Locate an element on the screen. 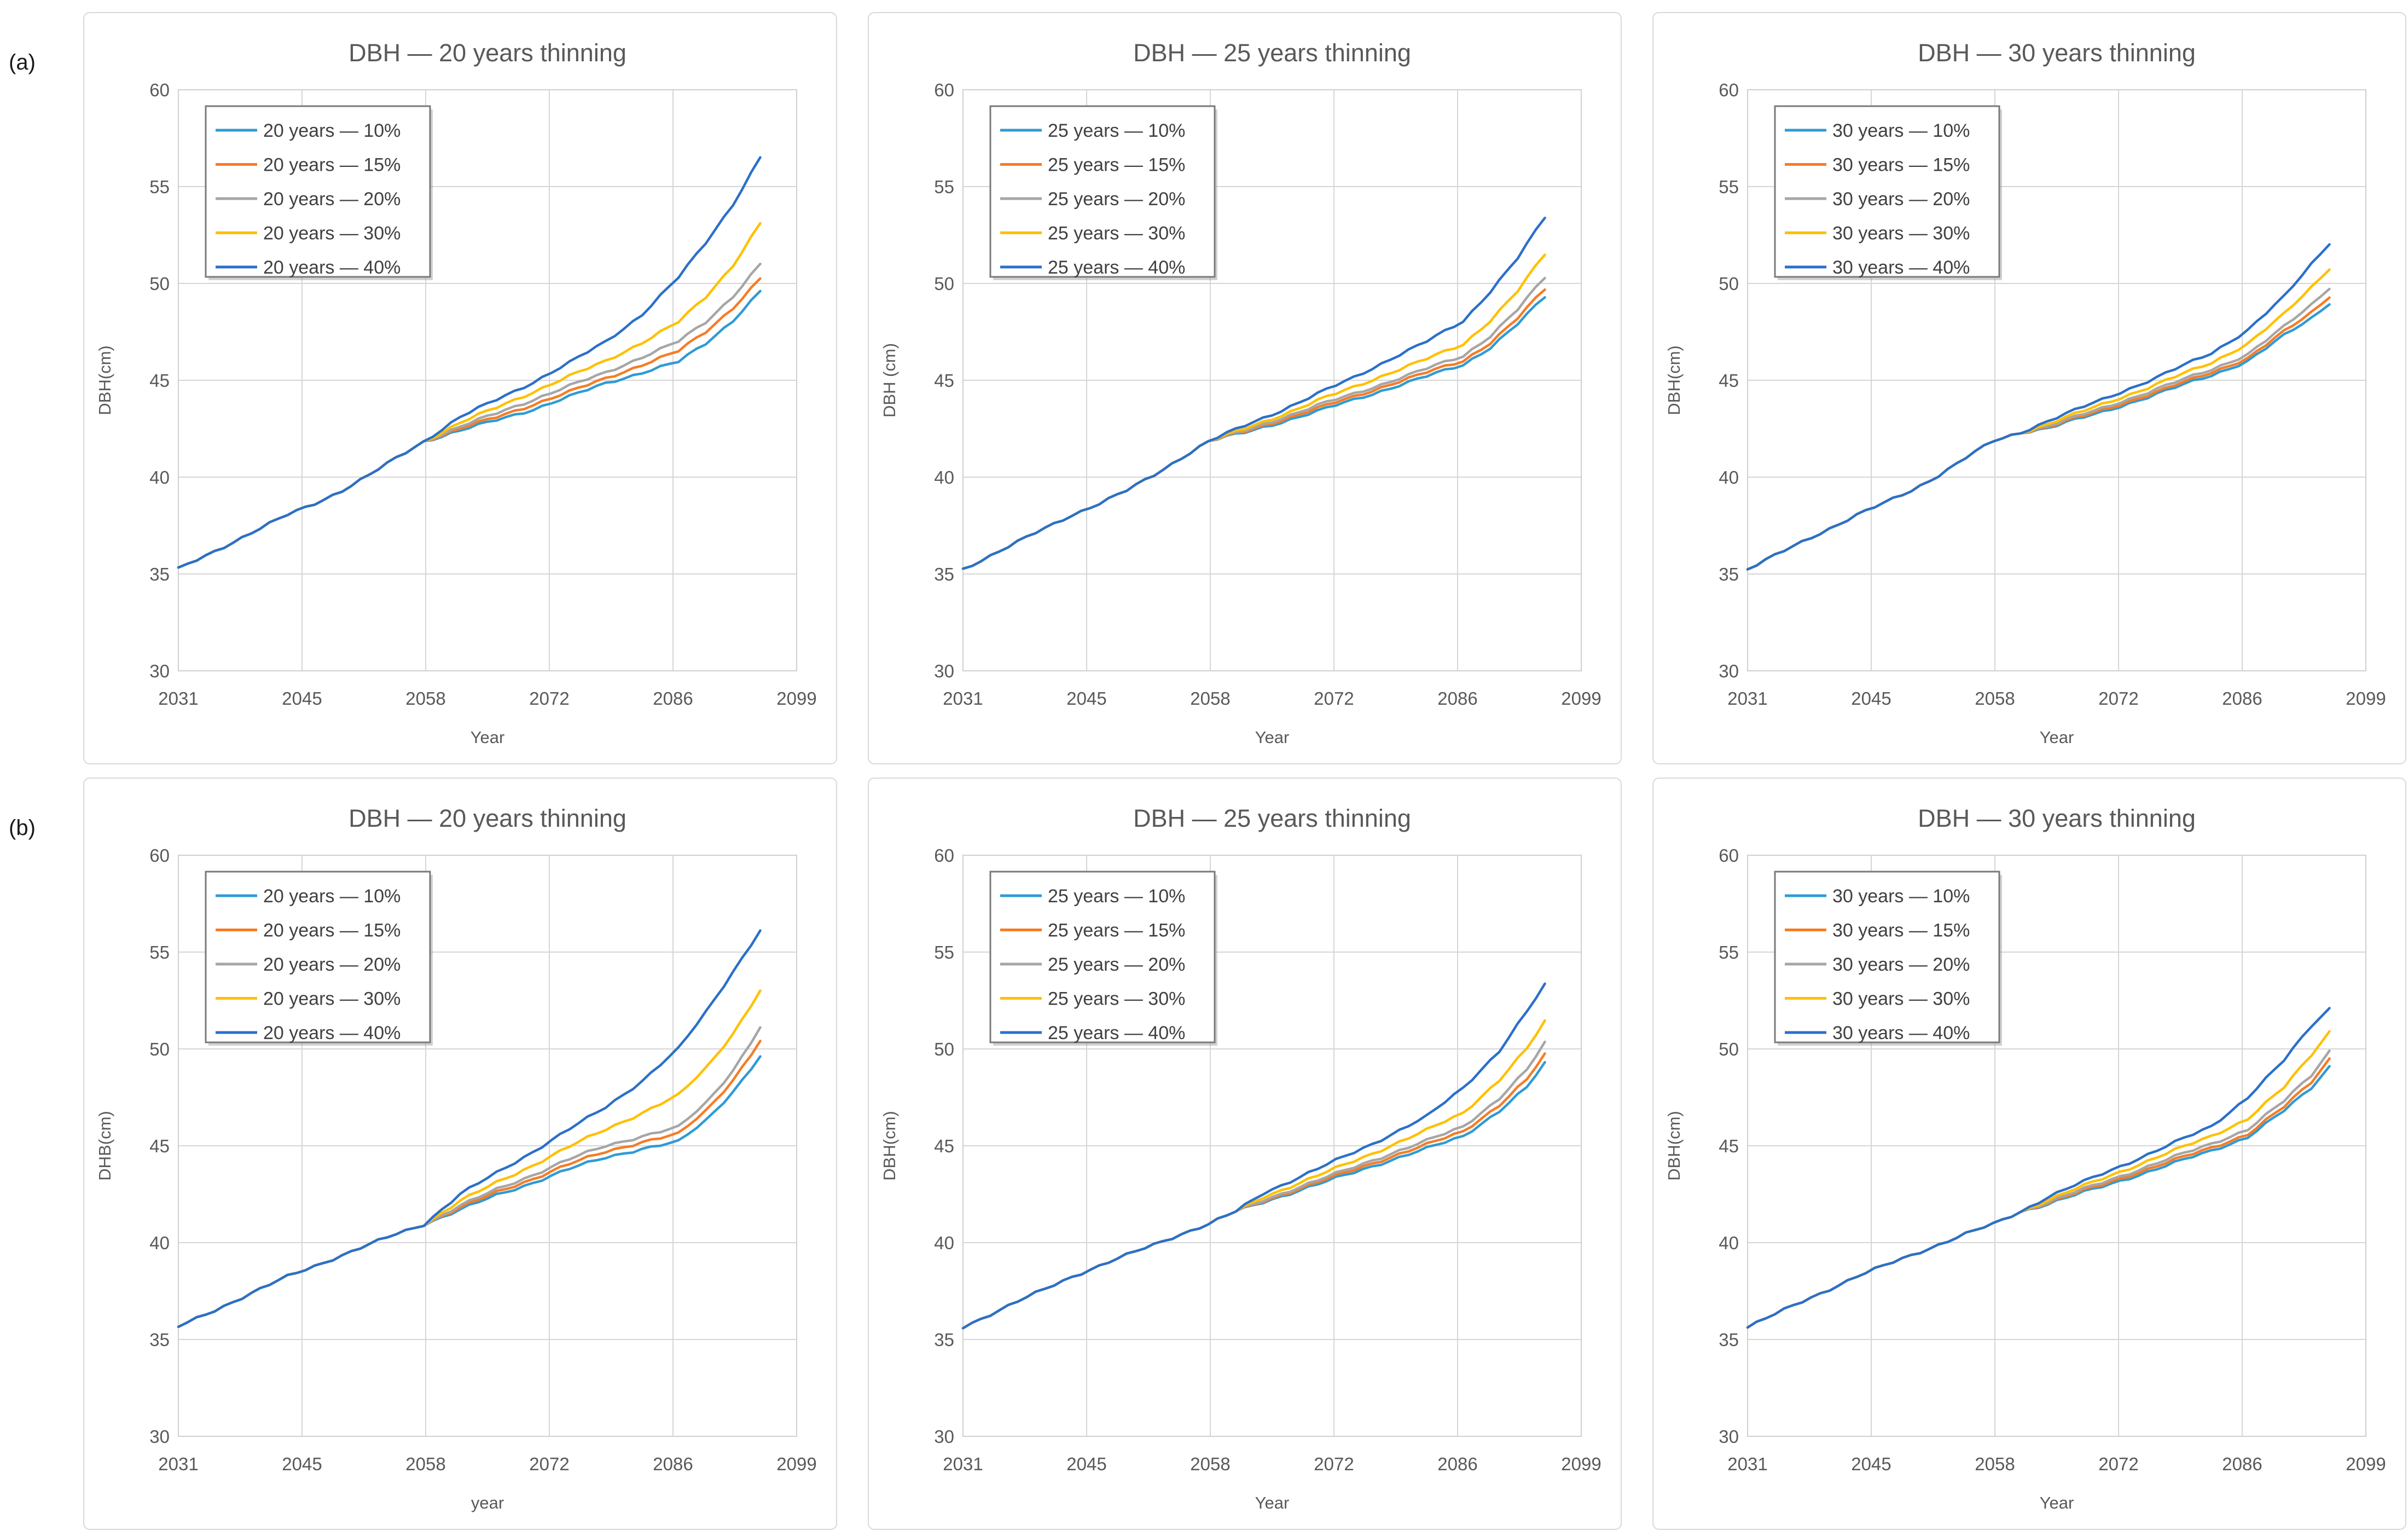 The width and height of the screenshot is (2408, 1537). legend-item-label: 25 years — 30% is located at coordinates (1116, 999).